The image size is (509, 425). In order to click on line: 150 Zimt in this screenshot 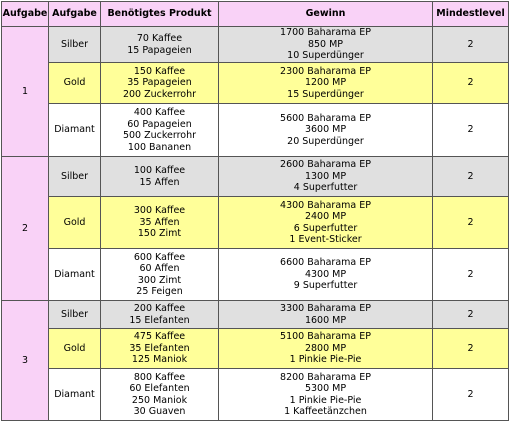, I will do `click(159, 234)`.